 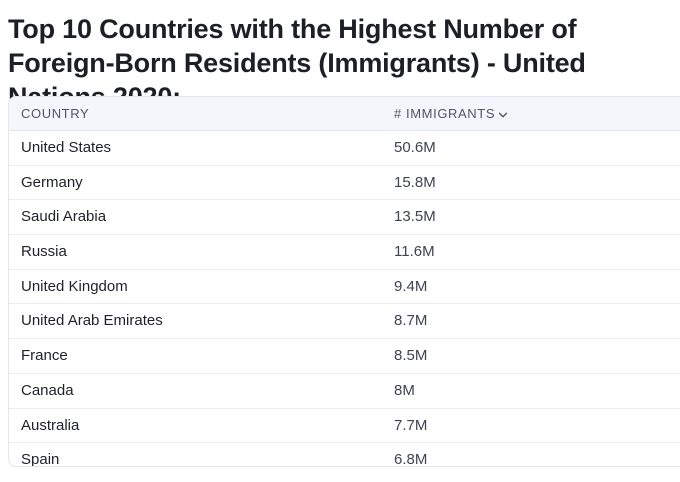 What do you see at coordinates (344, 391) in the screenshot?
I see `table-row: Canada 8M` at bounding box center [344, 391].